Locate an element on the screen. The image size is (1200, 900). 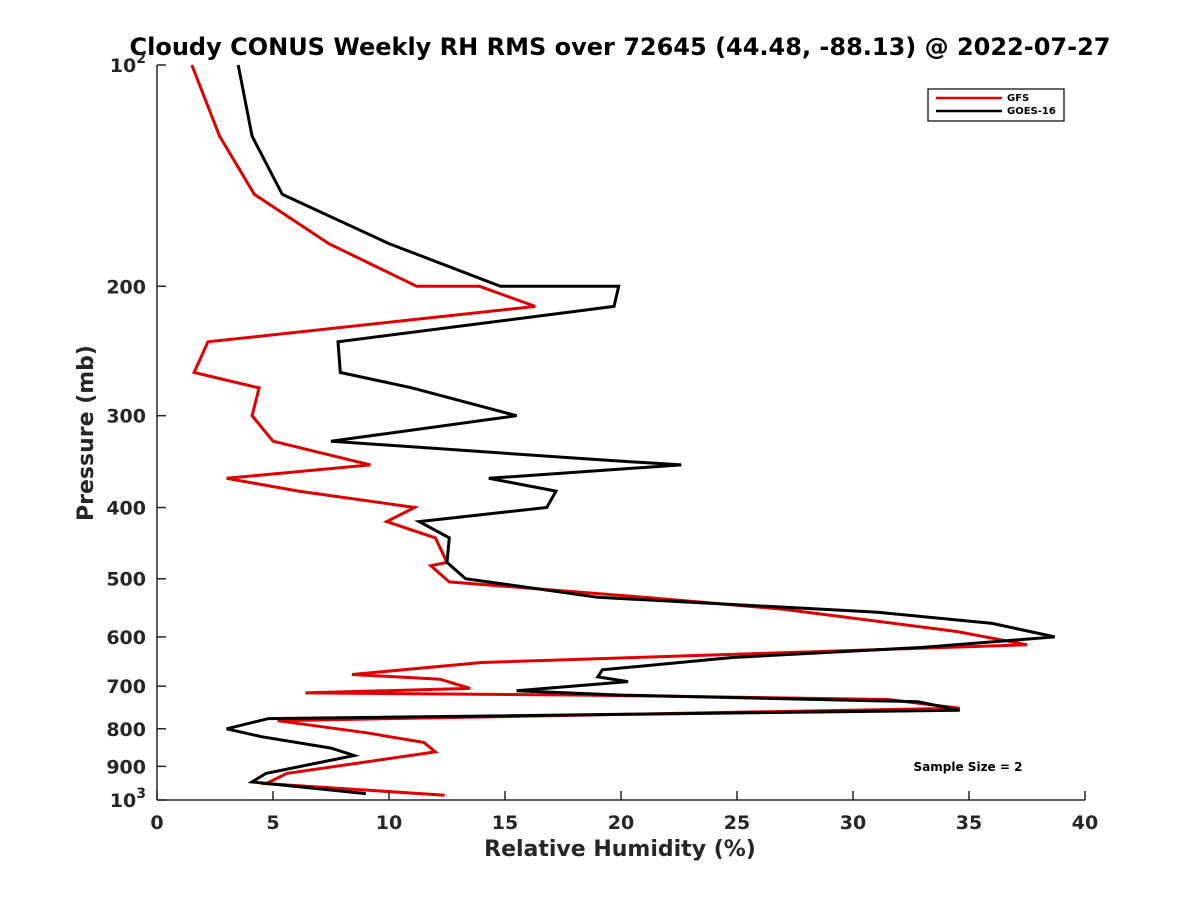
x-ticks: 0 5 10 15 20 25 30 35 40 is located at coordinates (624, 812).